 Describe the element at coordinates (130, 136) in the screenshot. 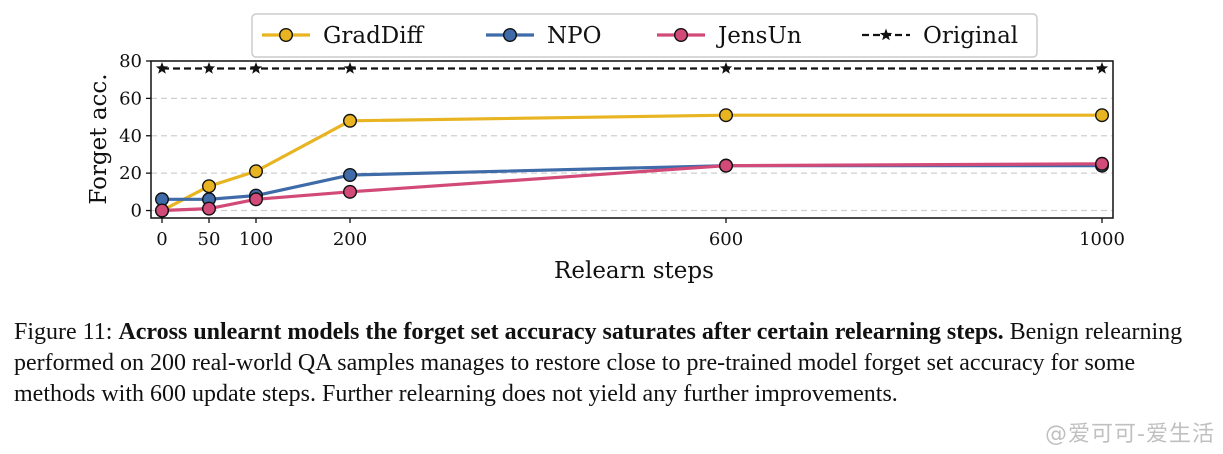

I see `y-tick-label: 40` at that location.